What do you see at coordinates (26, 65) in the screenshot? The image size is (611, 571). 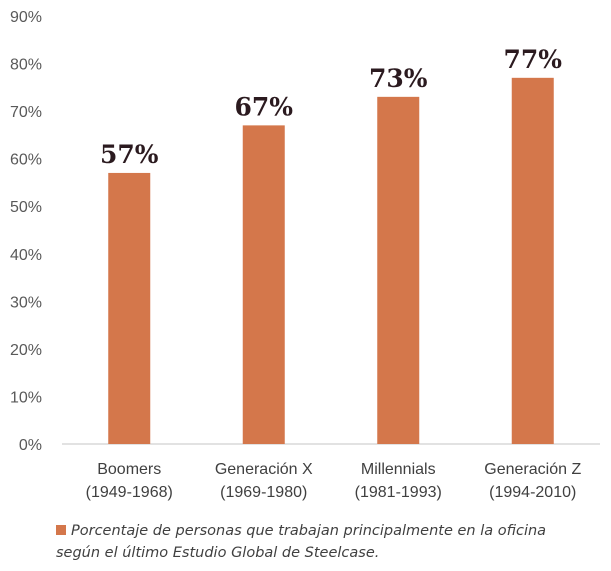 I see `y-tick-label: 80%` at bounding box center [26, 65].